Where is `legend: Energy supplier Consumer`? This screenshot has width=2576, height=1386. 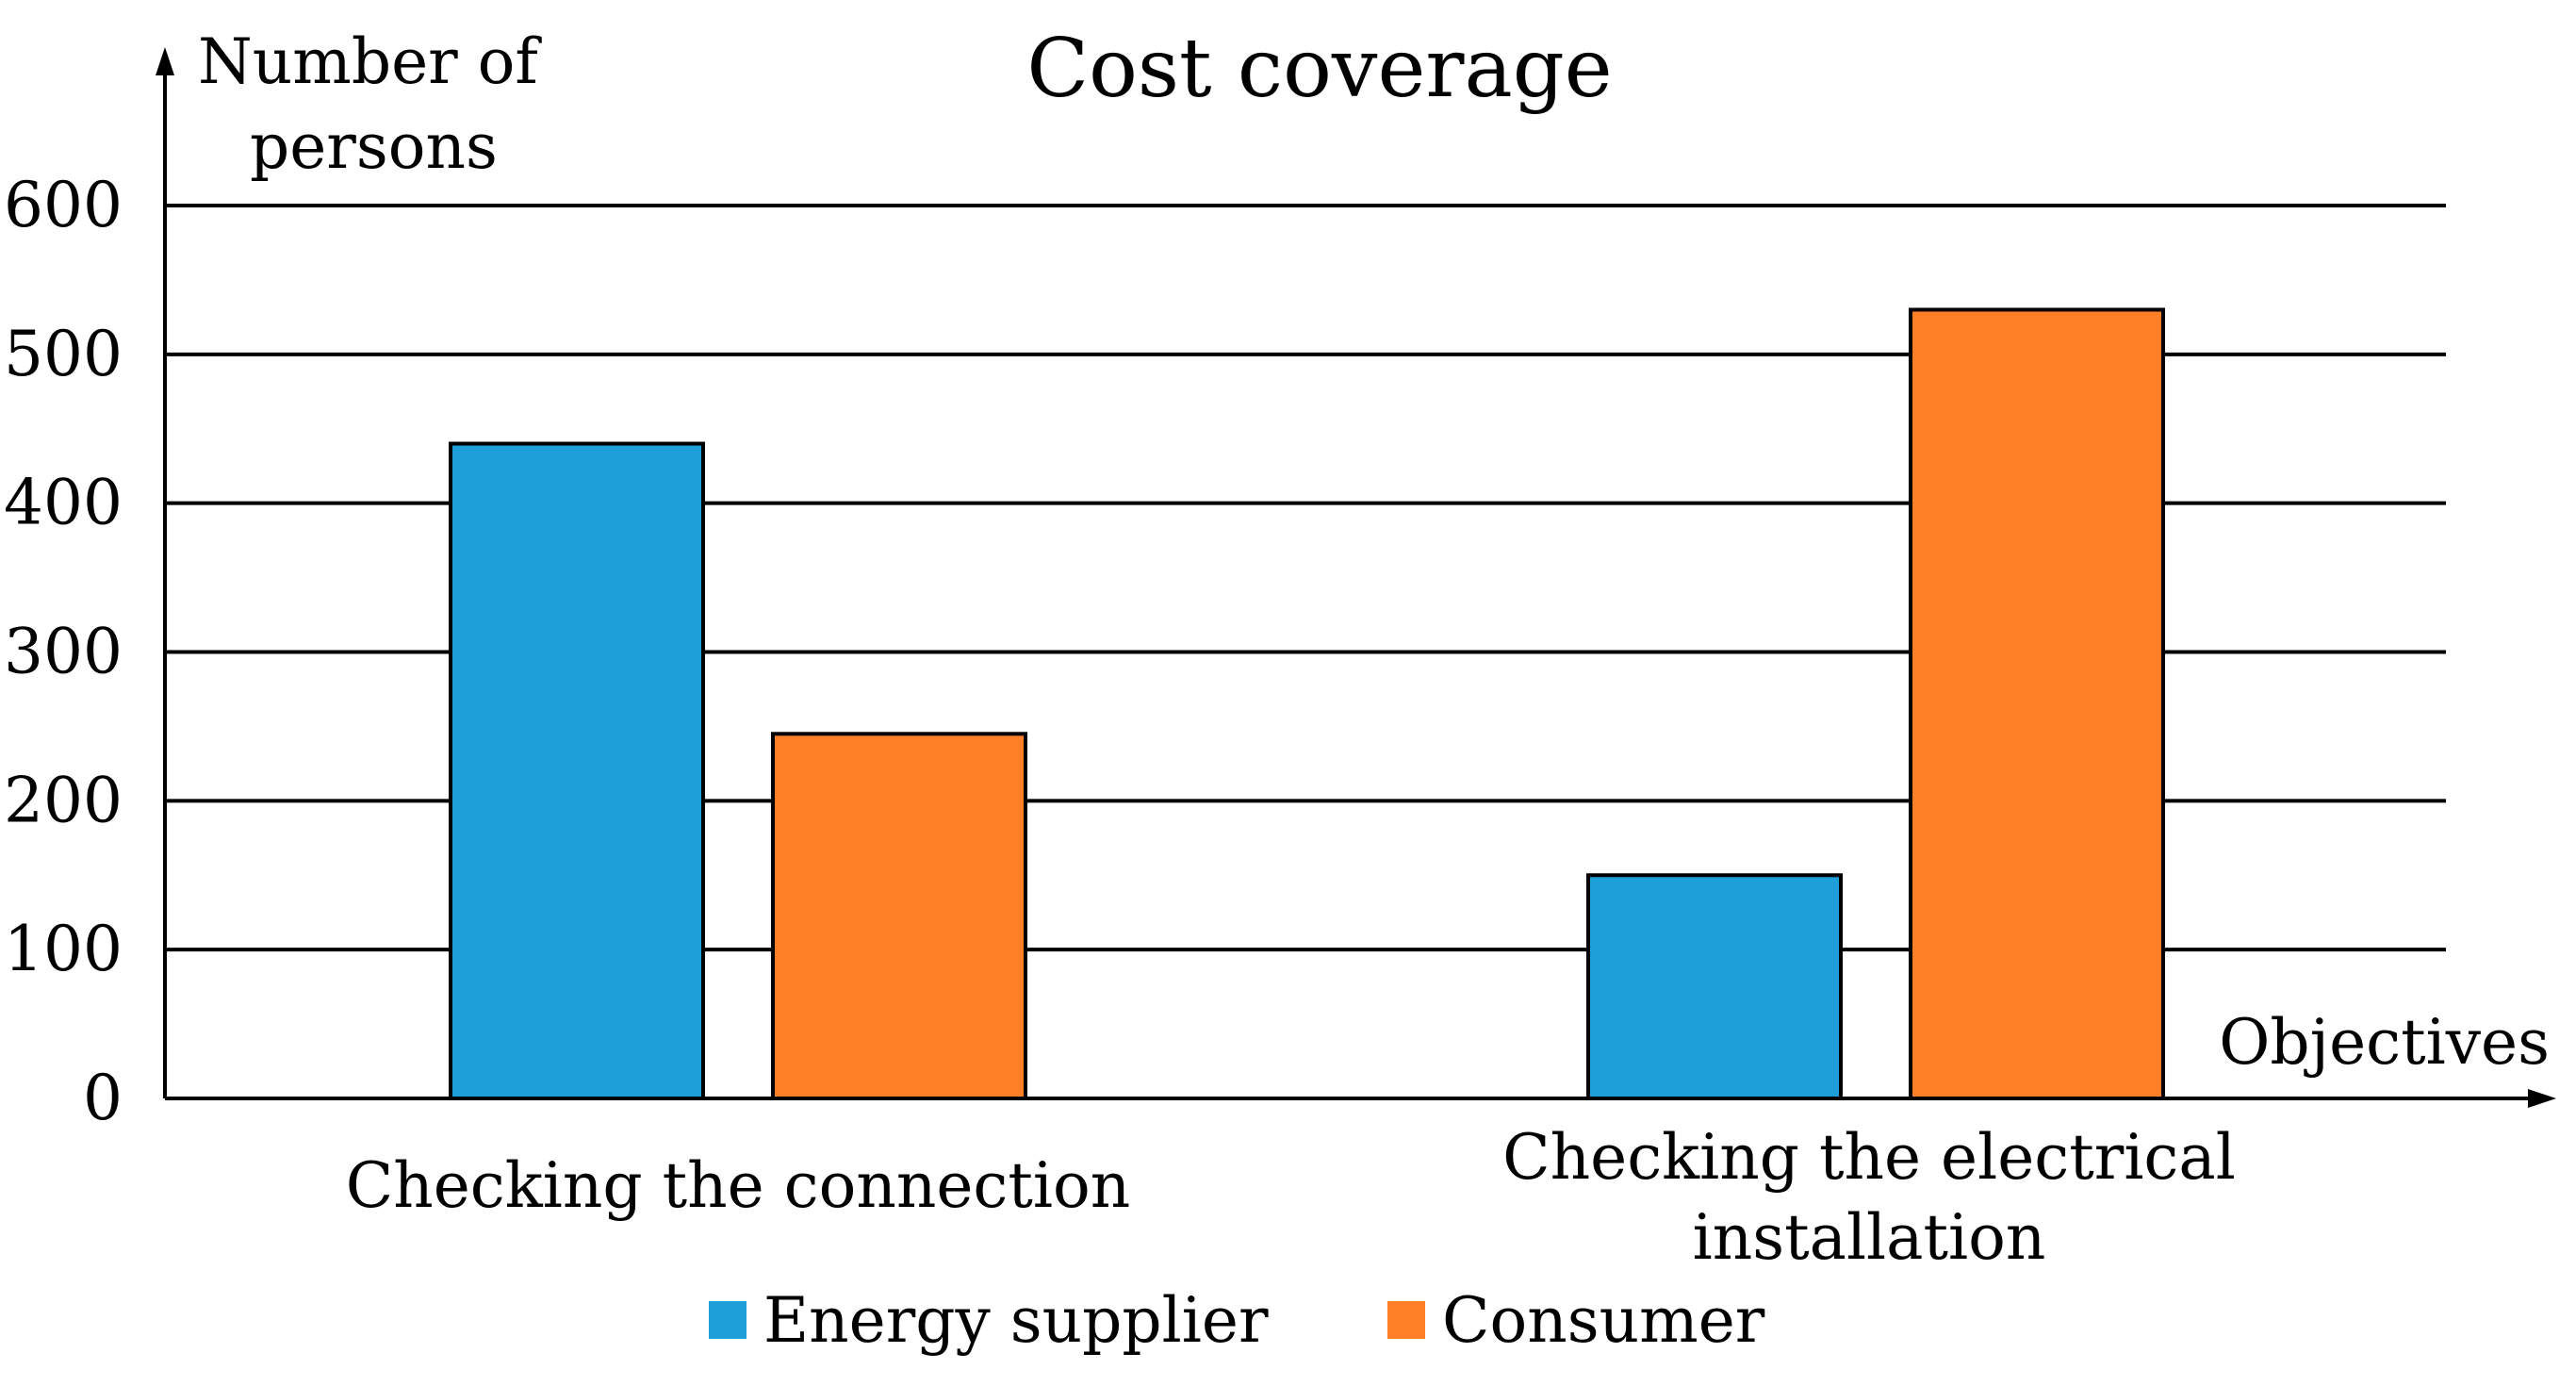
legend: Energy supplier Consumer is located at coordinates (1237, 1320).